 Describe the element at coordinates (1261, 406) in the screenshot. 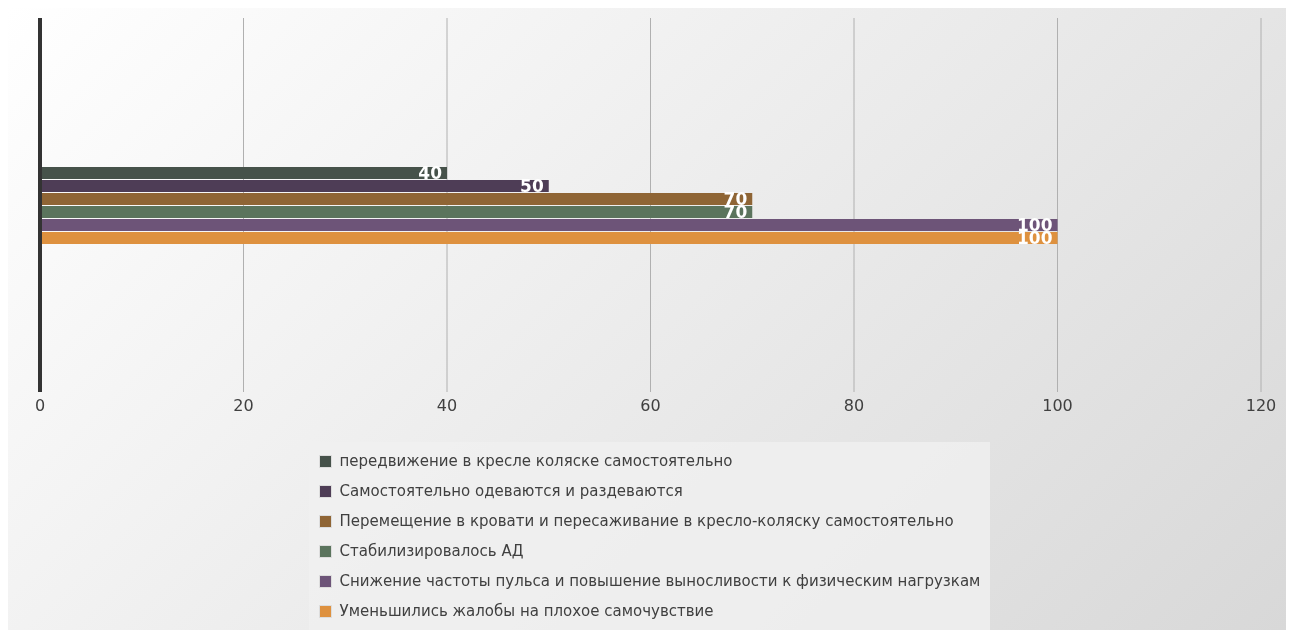

I see `x-tick-label: 120` at that location.